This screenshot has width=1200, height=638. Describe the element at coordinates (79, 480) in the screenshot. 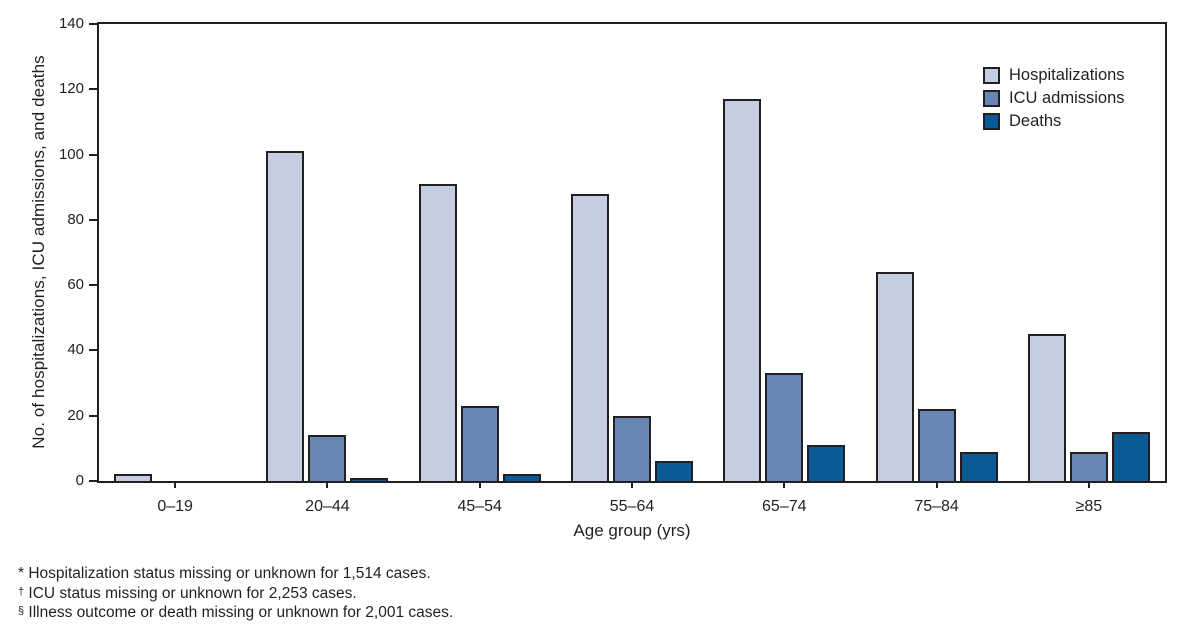

I see `y-axis-tick-label: 0` at that location.